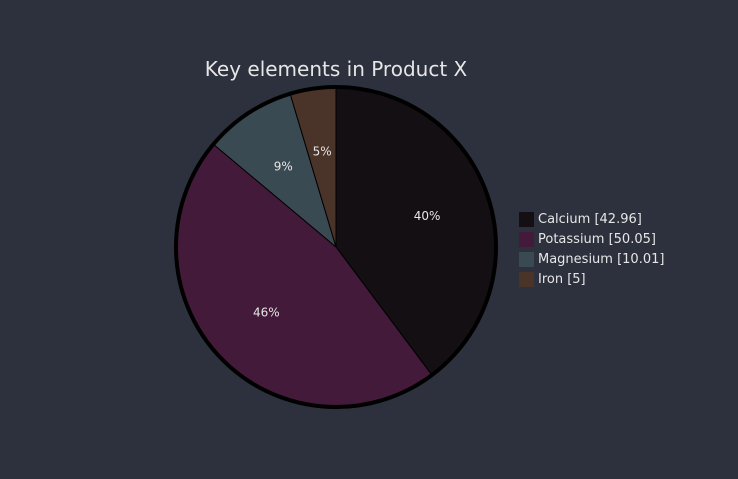 Image resolution: width=738 pixels, height=479 pixels. I want to click on legend-item-potassium: Potassium [50.05], so click(591, 239).